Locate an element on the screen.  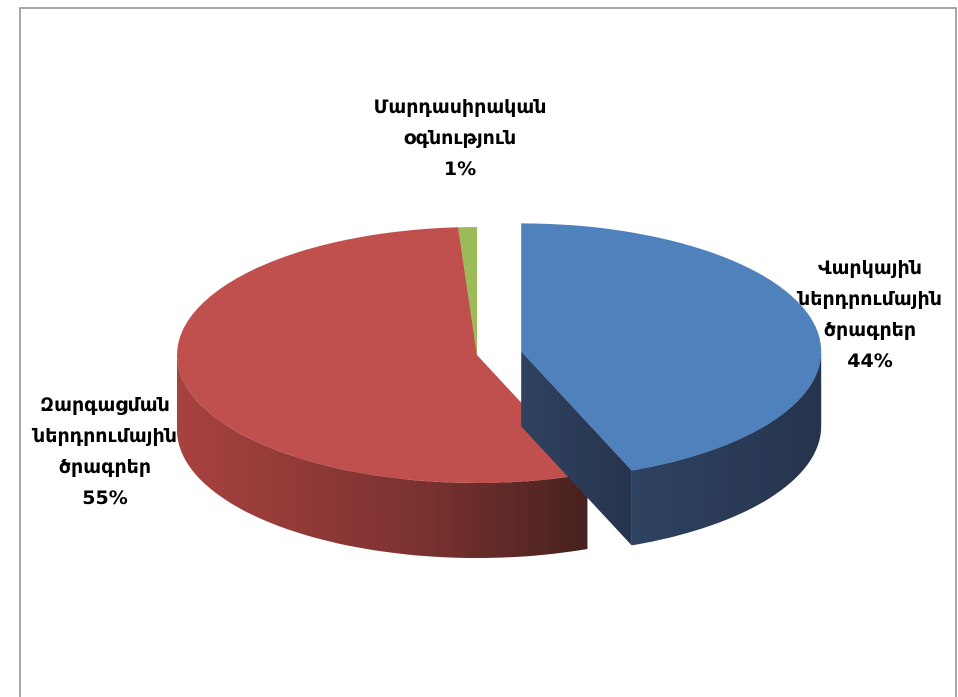
slice-label: Մարդասիրական օգնություն 1% is located at coordinates (460, 138).